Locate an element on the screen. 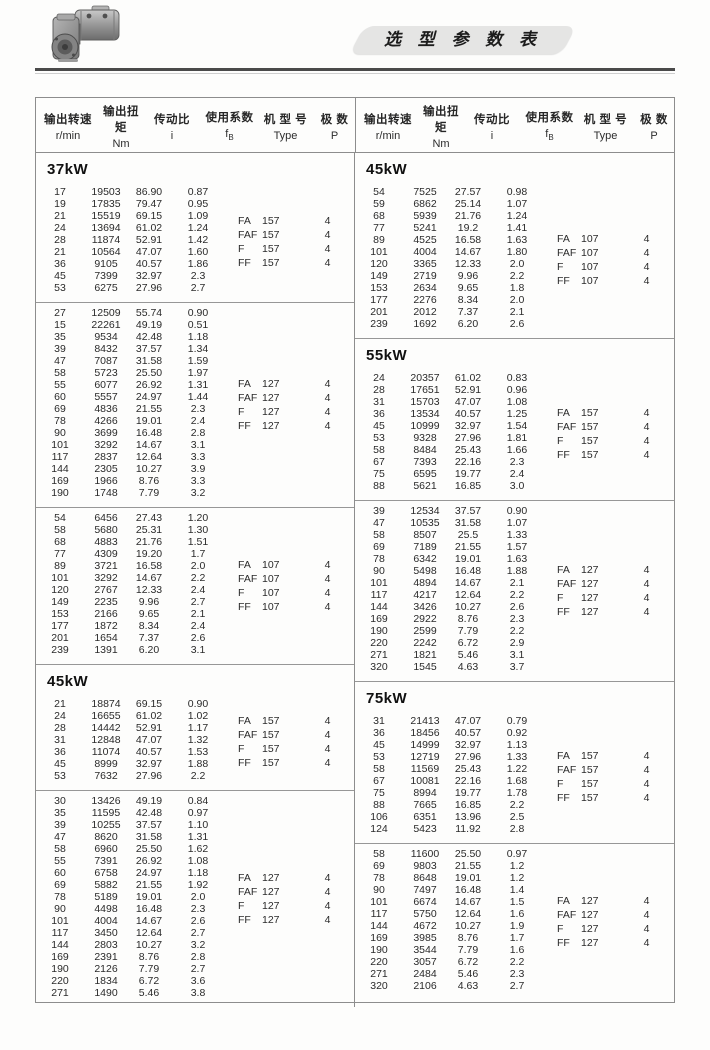  output-speed-cell: 53 is located at coordinates (60, 288).